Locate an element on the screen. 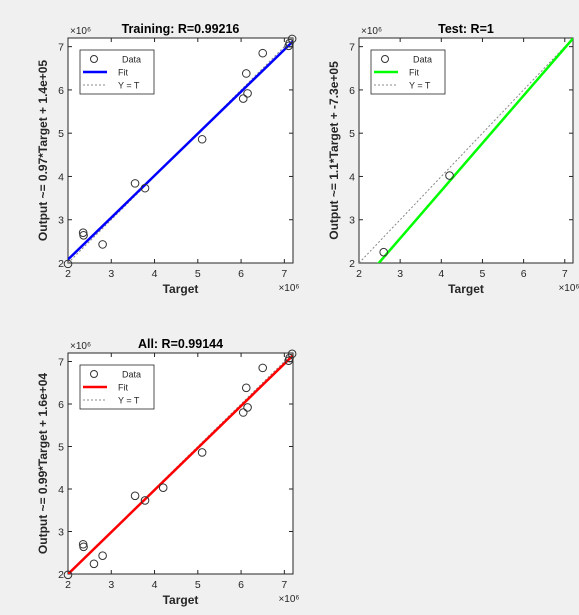 Image resolution: width=579 pixels, height=615 pixels. y-axis-label: Output ~= 1.1*Target + -7.3e+05 is located at coordinates (334, 150).